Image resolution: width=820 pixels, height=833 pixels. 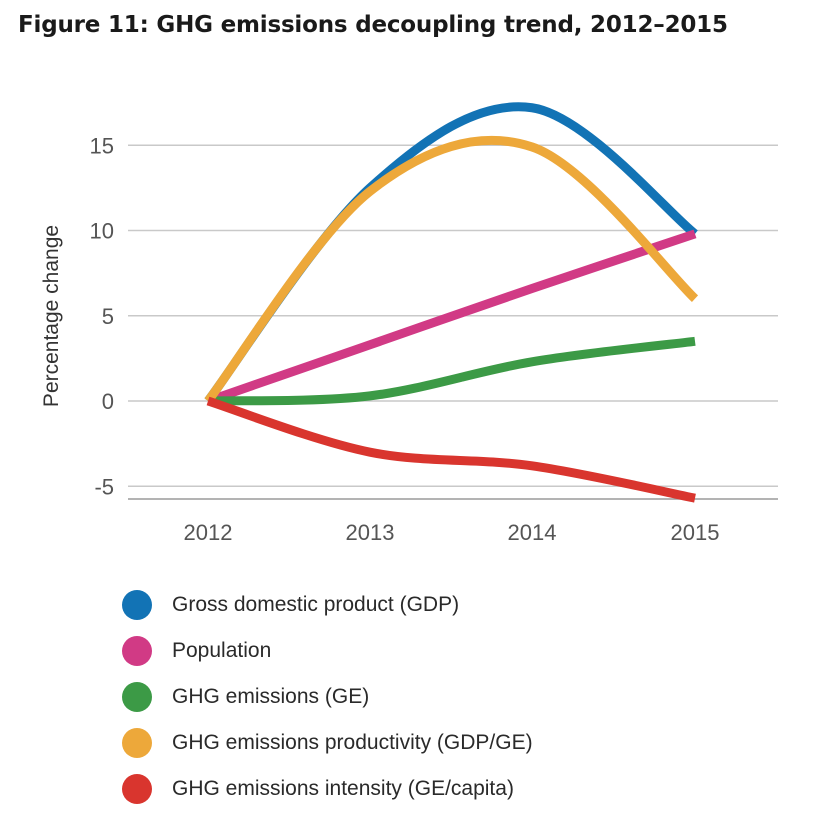 I want to click on y-tick-label: 10, so click(x=102, y=231).